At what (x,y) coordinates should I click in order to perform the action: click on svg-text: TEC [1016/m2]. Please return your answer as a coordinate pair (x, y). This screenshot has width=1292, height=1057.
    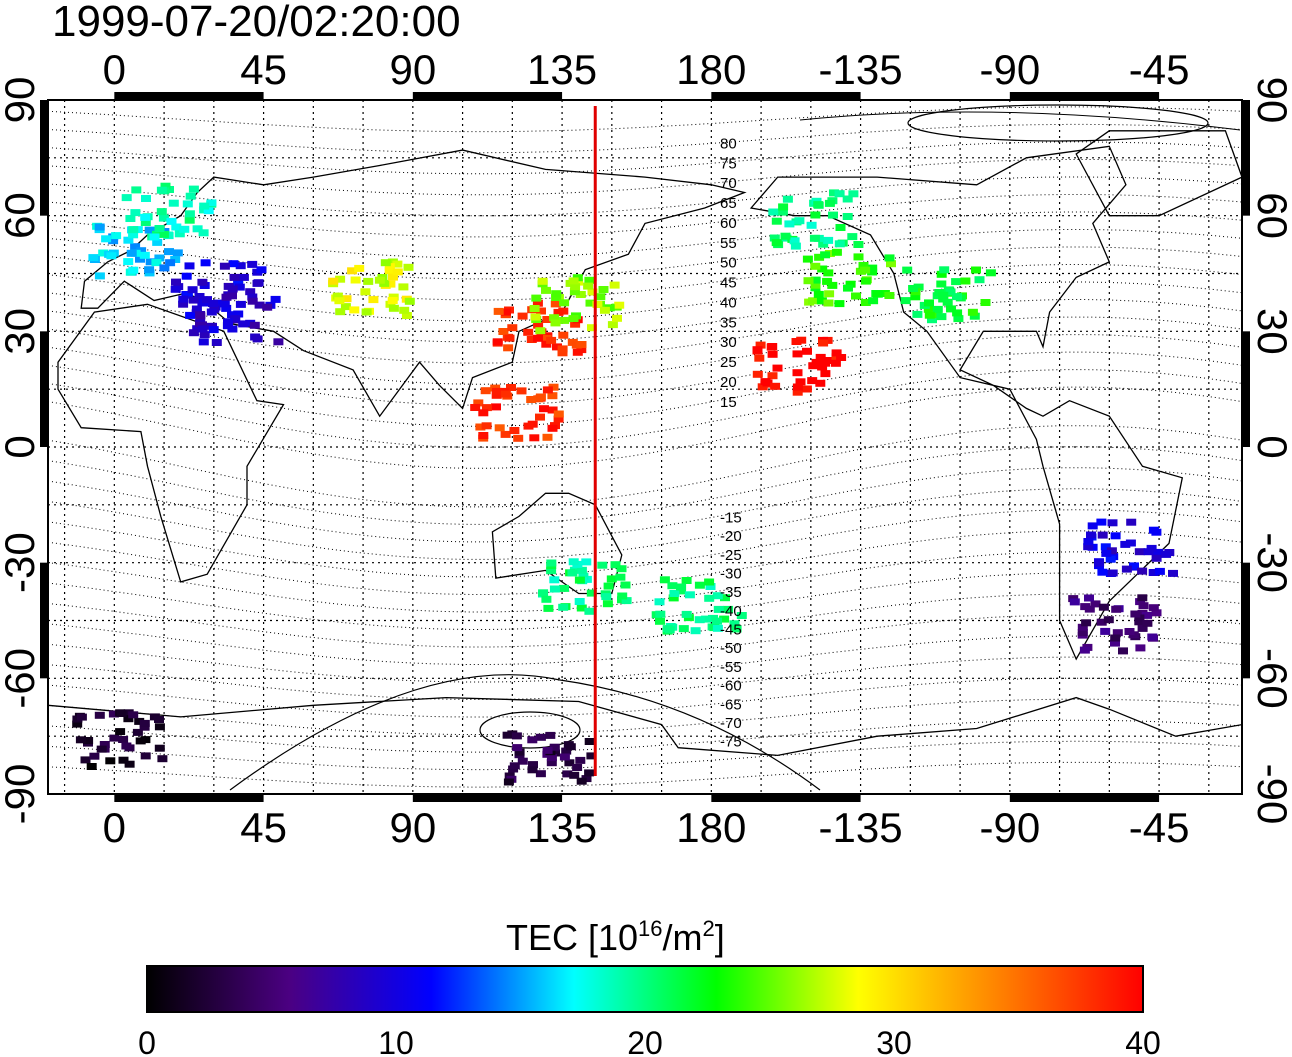
    Looking at the image, I should click on (615, 937).